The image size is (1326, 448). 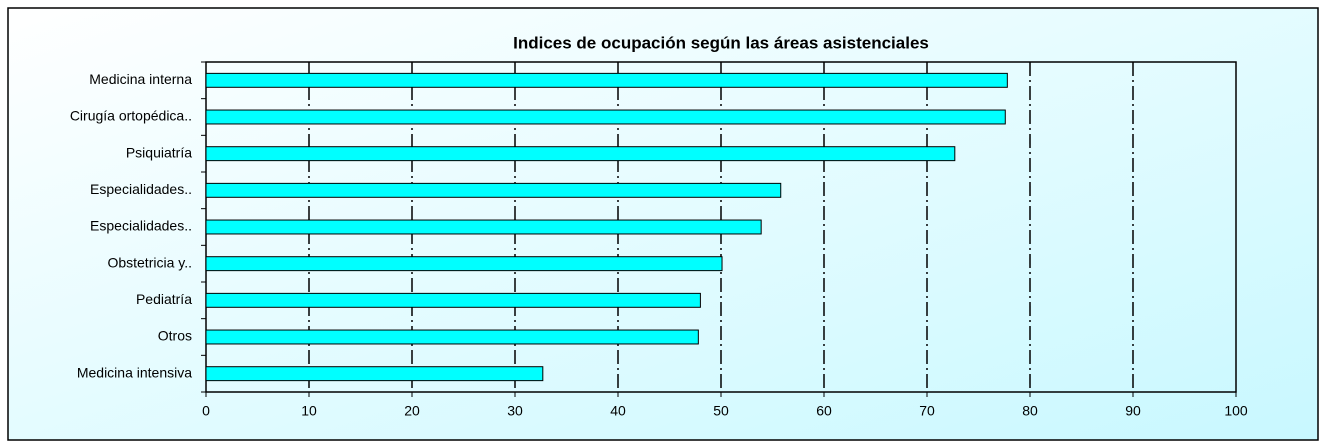 I want to click on y-tick-label: Obstetricia y.., so click(x=149, y=262).